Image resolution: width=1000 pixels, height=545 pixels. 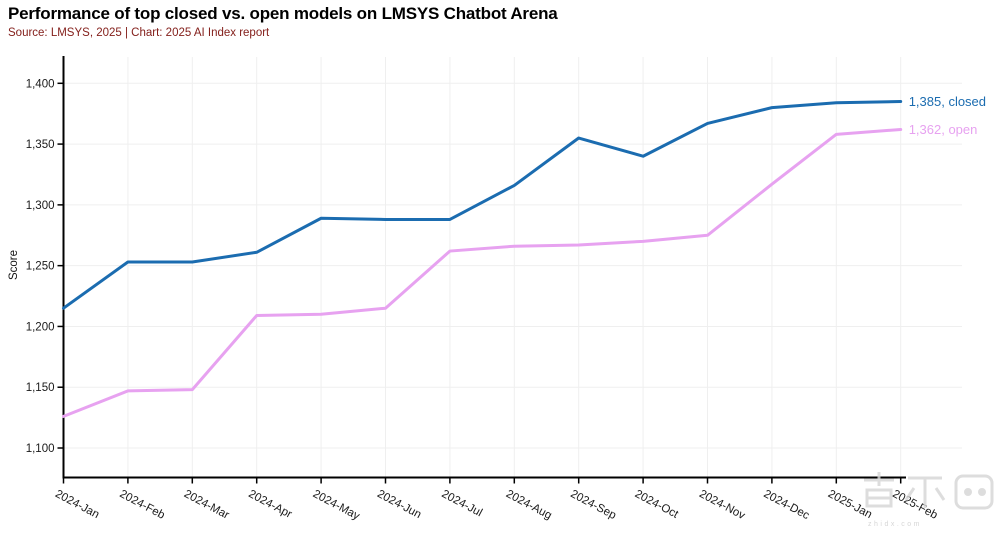 I want to click on y-tick-label: 1,100, so click(x=40, y=449).